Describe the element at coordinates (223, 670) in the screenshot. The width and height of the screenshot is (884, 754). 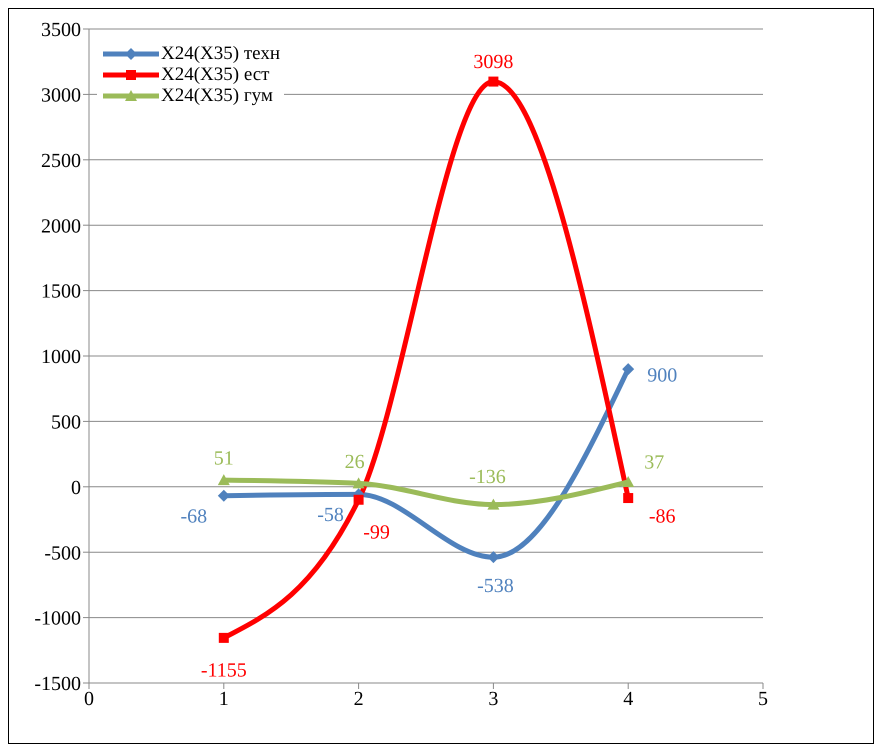
I see `data-label: -1155` at that location.